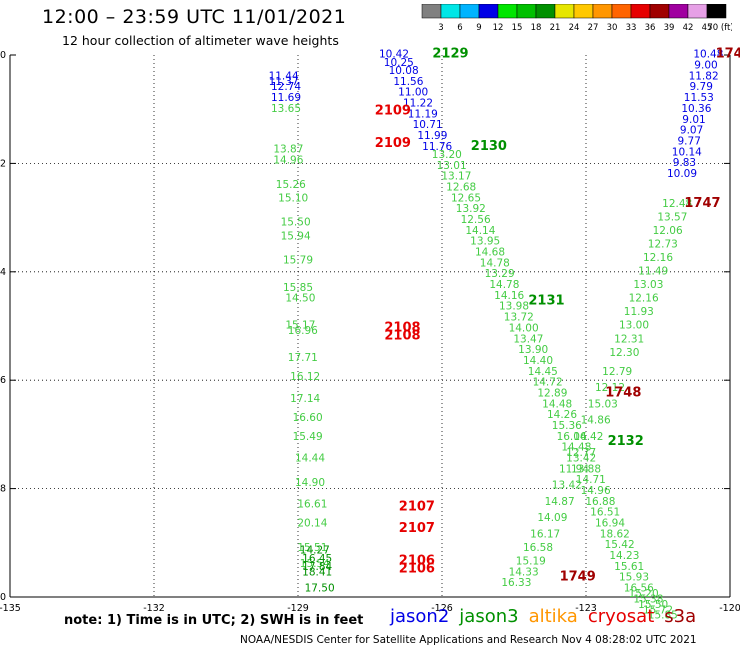 Image resolution: width=740 pixels, height=650 pixels. I want to click on wave-height-value: 11.69, so click(286, 98).